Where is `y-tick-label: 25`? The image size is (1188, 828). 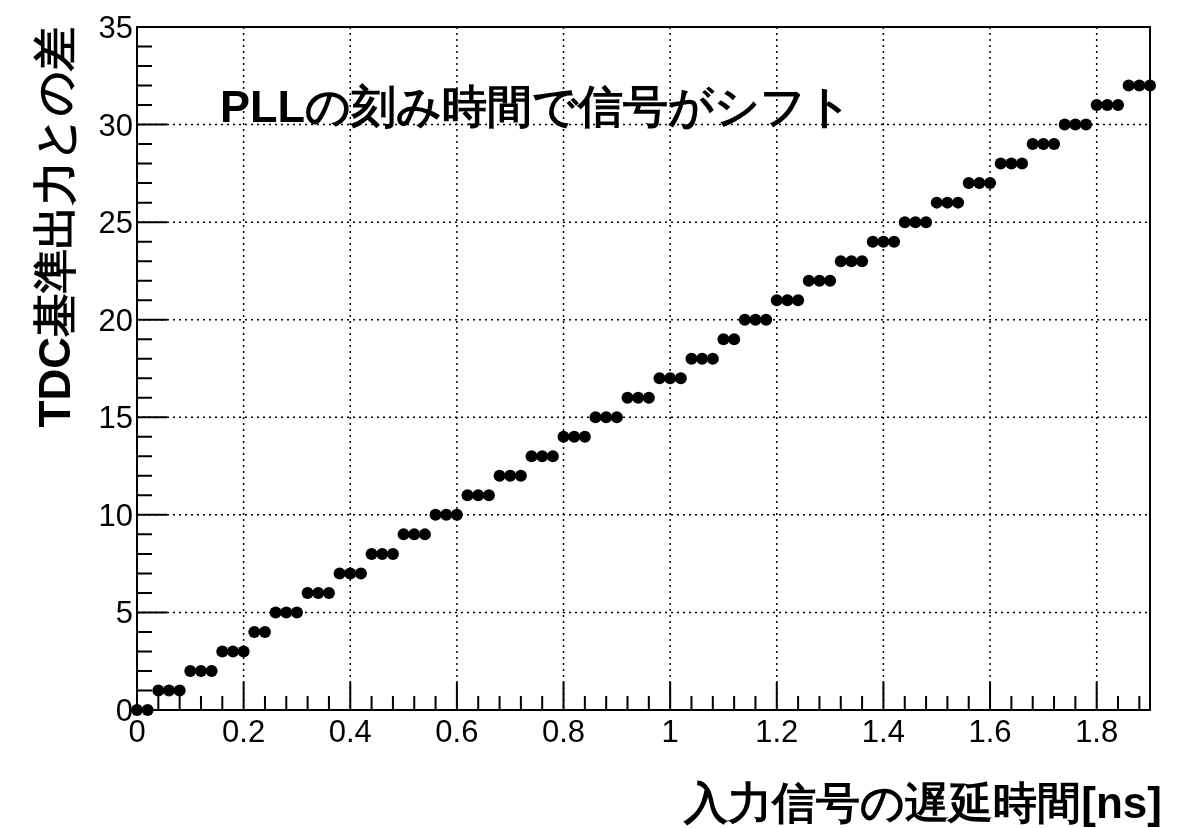 y-tick-label: 25 is located at coordinates (115, 223).